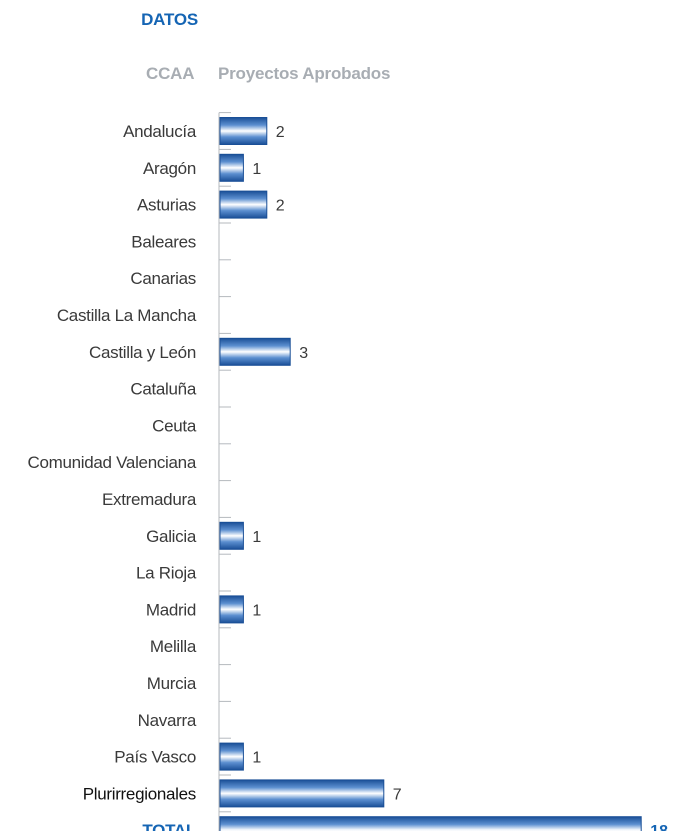 The height and width of the screenshot is (831, 676). Describe the element at coordinates (149, 499) in the screenshot. I see `category-label: Extremadura` at that location.